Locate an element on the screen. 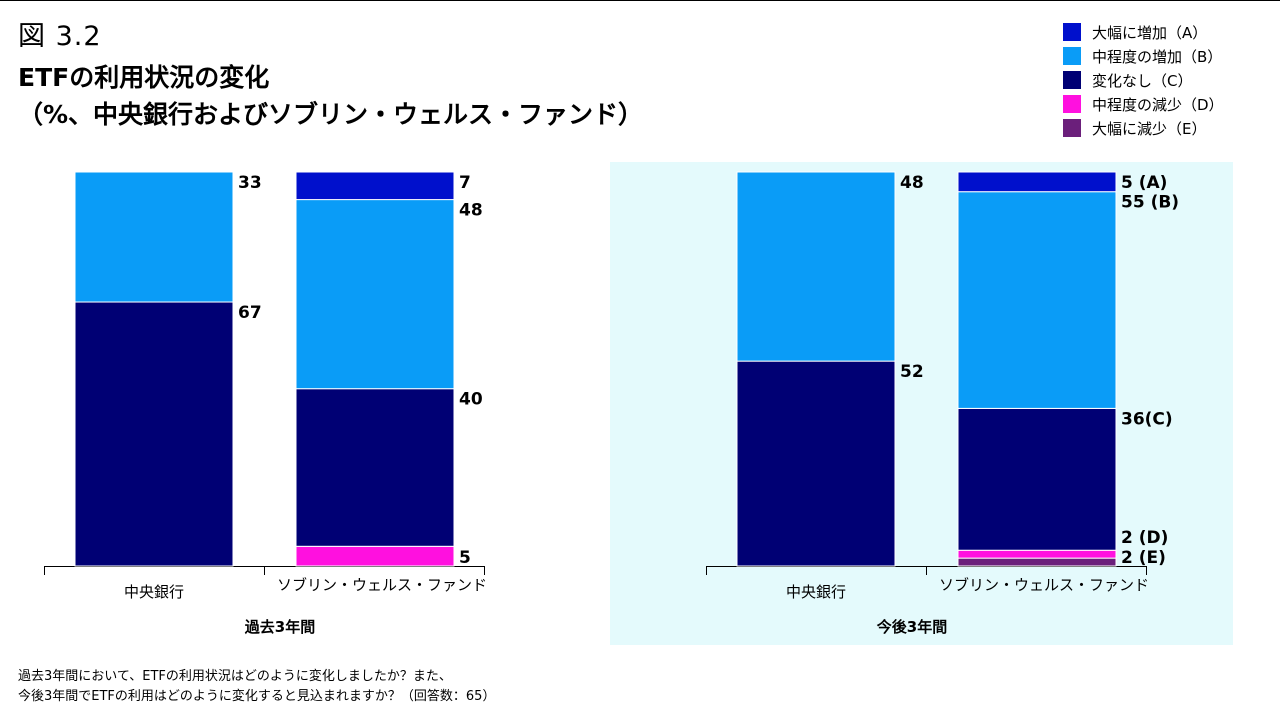 This screenshot has width=1280, height=720. chart-title: ETFの利用状況の変化 is located at coordinates (144, 77).